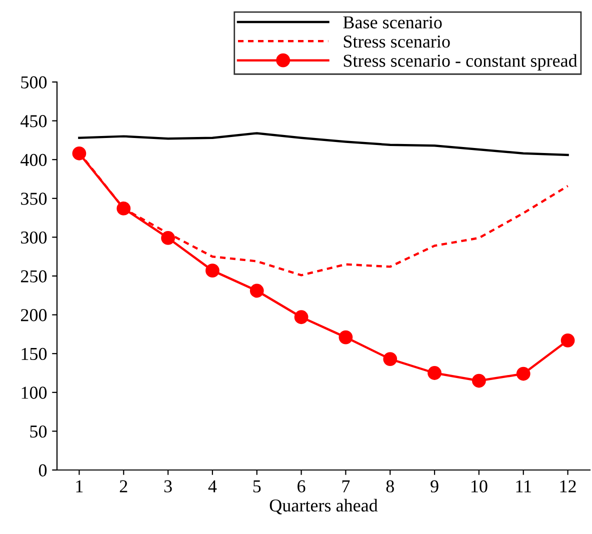  I want to click on y-tick-label: 200, so click(33, 315).